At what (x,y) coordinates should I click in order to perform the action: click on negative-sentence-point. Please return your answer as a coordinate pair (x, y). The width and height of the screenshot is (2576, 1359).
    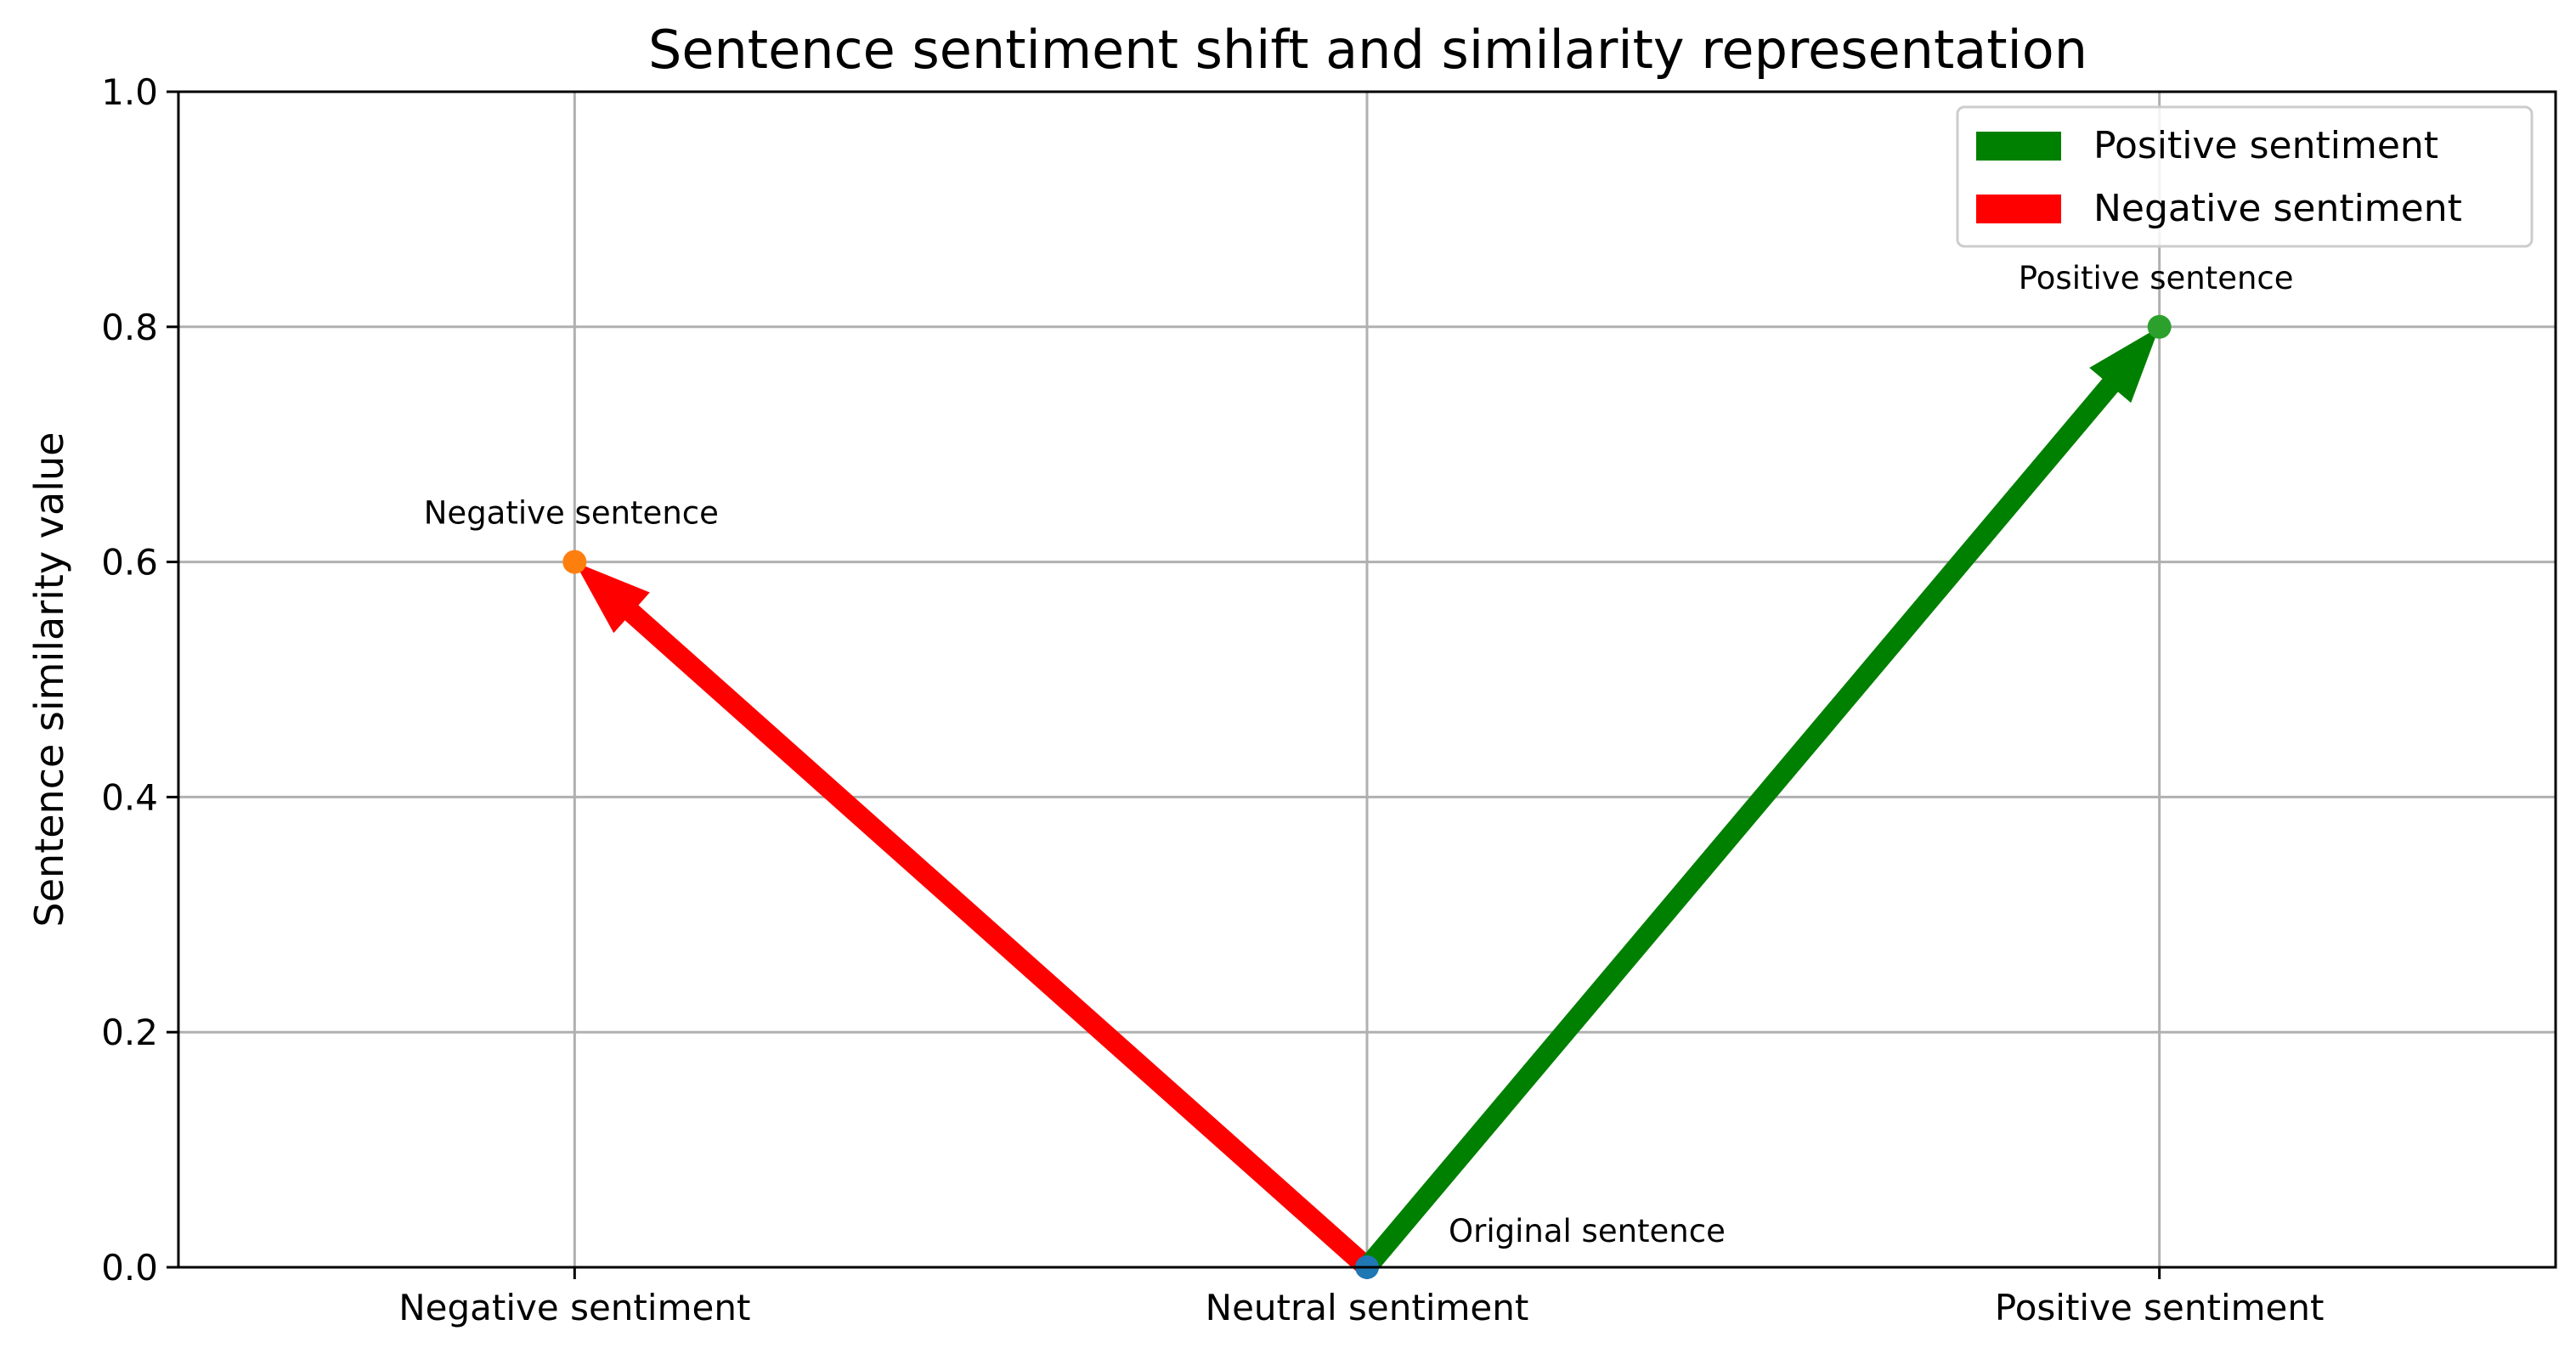
    Looking at the image, I should click on (574, 562).